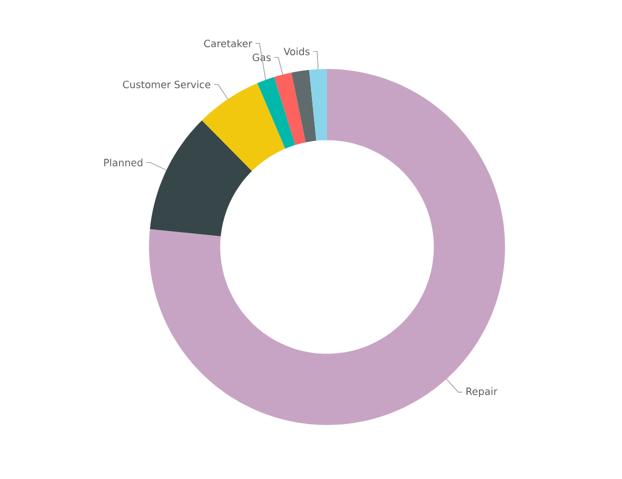 The height and width of the screenshot is (479, 622). What do you see at coordinates (123, 162) in the screenshot?
I see `slice-label: Planned` at bounding box center [123, 162].